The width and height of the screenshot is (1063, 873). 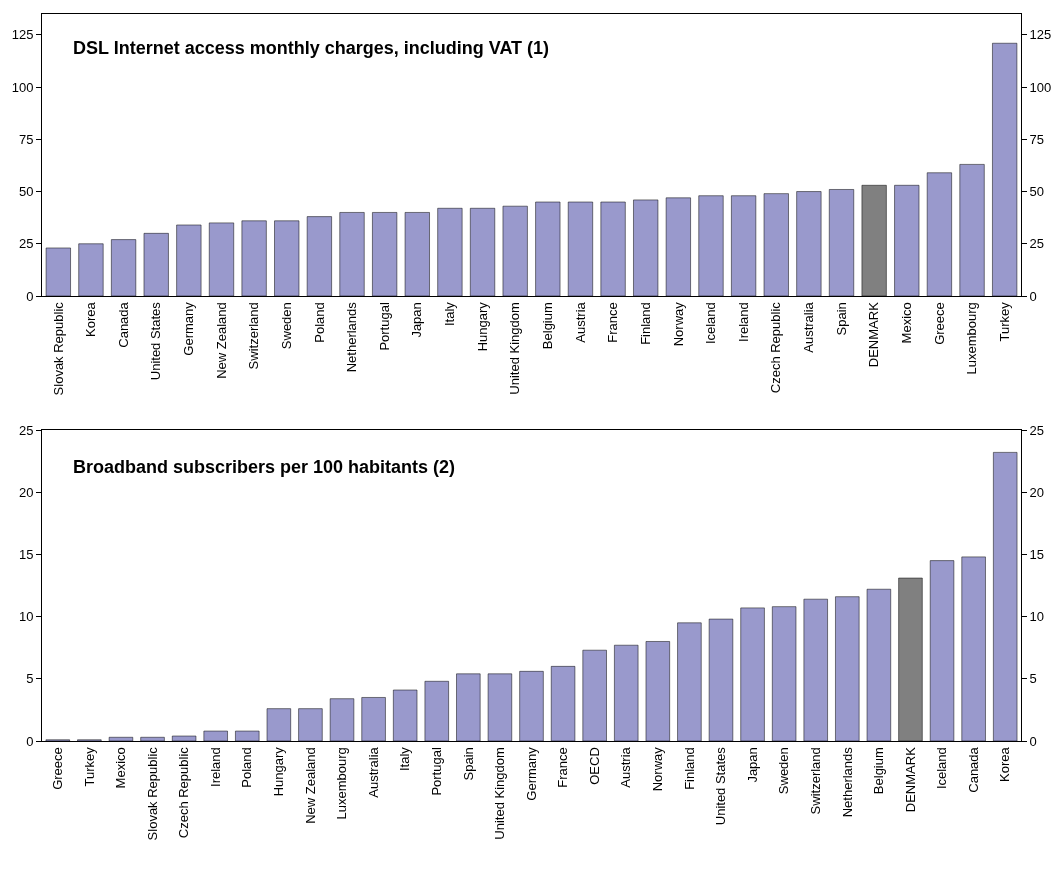 What do you see at coordinates (26, 139) in the screenshot?
I see `y-tick-label: 75` at bounding box center [26, 139].